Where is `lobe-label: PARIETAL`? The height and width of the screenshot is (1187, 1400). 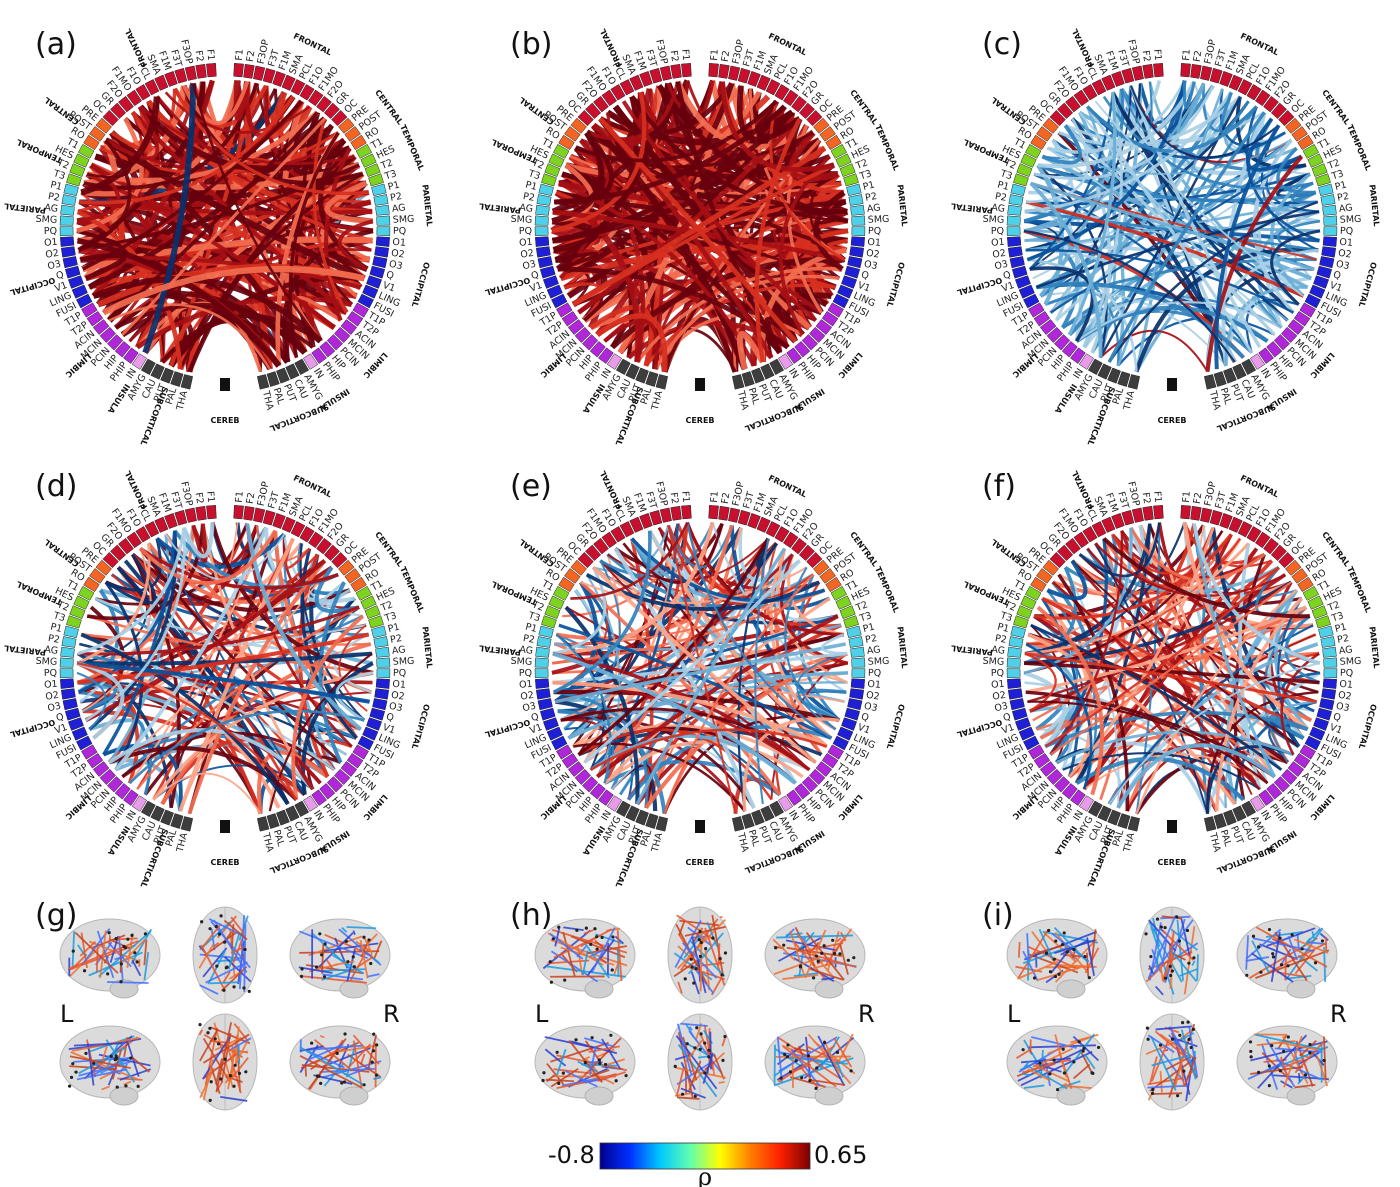
lobe-label: PARIETAL is located at coordinates (427, 205).